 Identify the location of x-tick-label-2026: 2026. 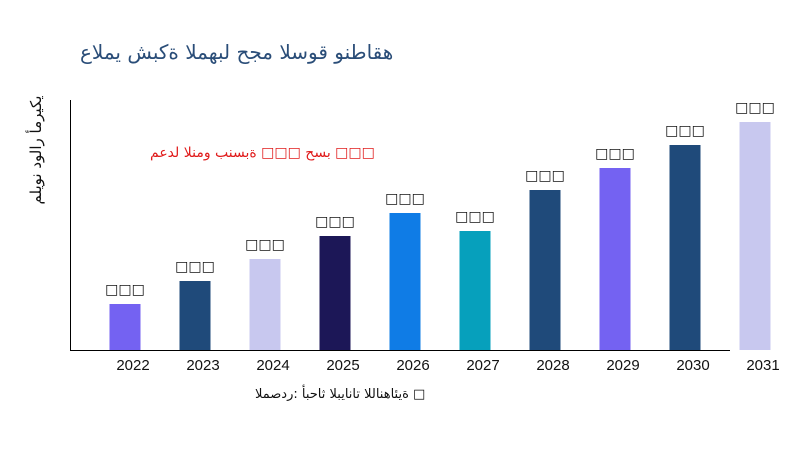
(412, 365).